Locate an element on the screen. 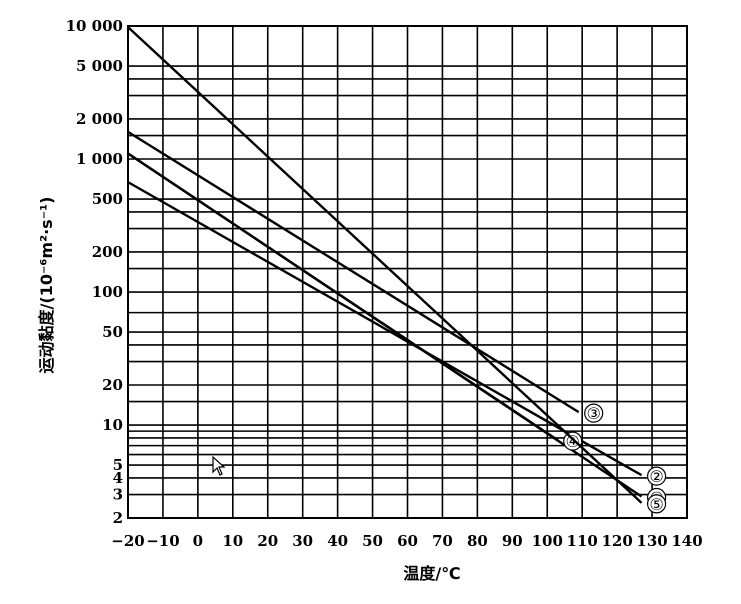 The width and height of the screenshot is (741, 604). y-tick-label: 500 is located at coordinates (107, 199).